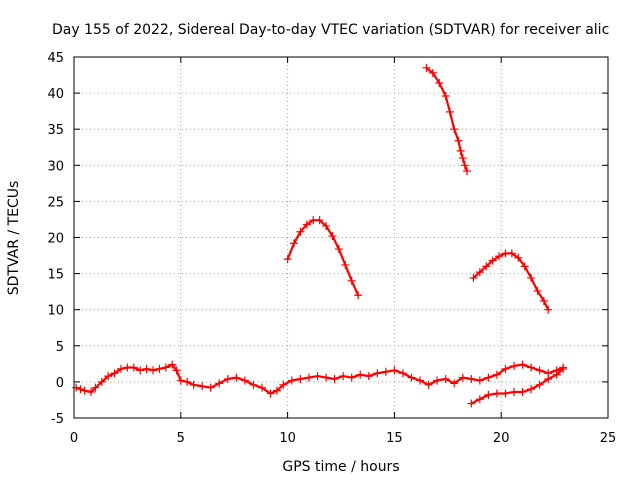 The width and height of the screenshot is (640, 480). What do you see at coordinates (55, 275) in the screenshot?
I see `y-tick-label: 15` at bounding box center [55, 275].